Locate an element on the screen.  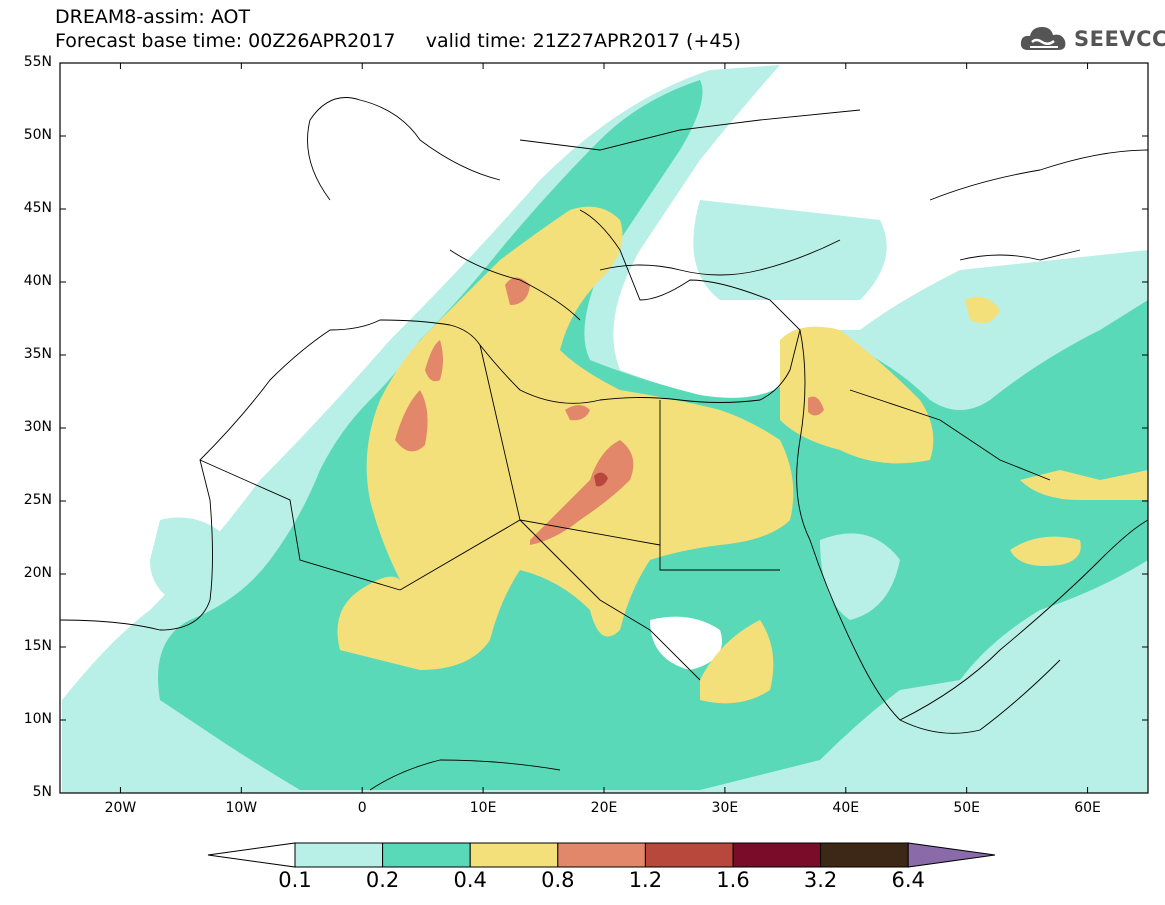
x-tick-label: 10W is located at coordinates (241, 808).